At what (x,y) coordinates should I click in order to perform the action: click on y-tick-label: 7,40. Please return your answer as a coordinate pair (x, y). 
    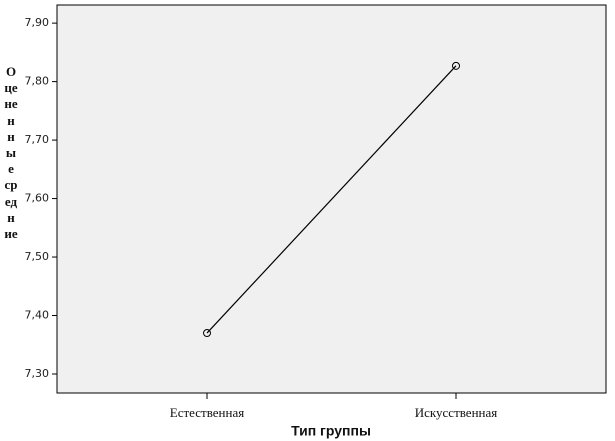
    Looking at the image, I should click on (37, 315).